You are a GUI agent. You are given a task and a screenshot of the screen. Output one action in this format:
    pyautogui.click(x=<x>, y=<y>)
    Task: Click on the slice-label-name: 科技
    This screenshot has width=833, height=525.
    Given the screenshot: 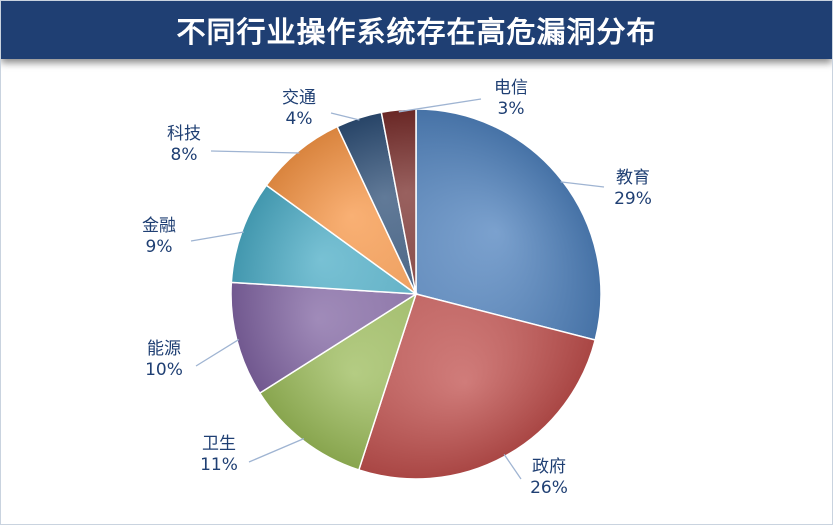 What is the action you would take?
    pyautogui.click(x=184, y=134)
    